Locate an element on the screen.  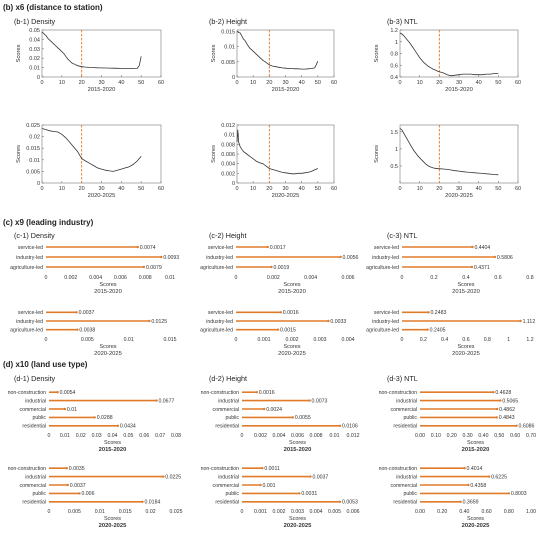
x-tick-label: 30 is located at coordinates (459, 83).